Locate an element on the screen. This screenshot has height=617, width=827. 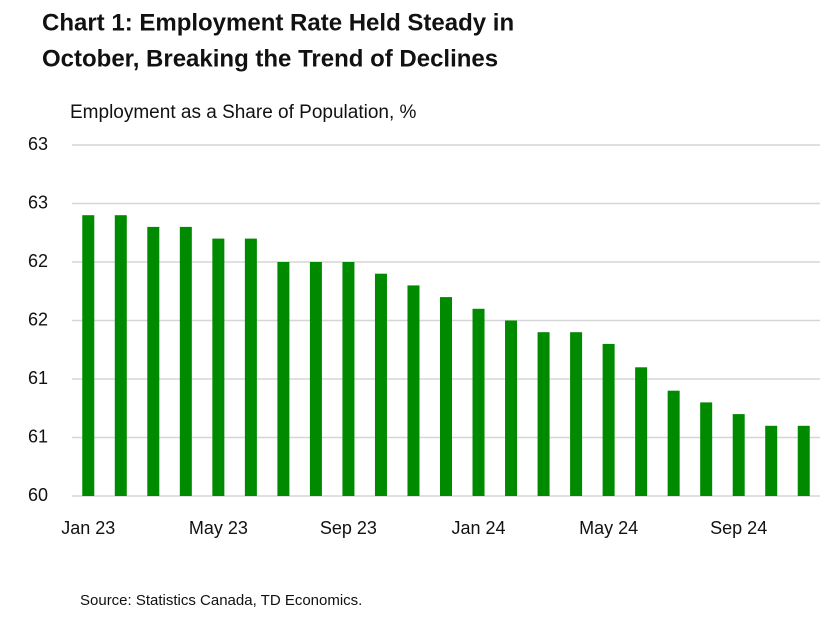
source-note: Source: Statistics Canada, TD Economics. is located at coordinates (221, 600).